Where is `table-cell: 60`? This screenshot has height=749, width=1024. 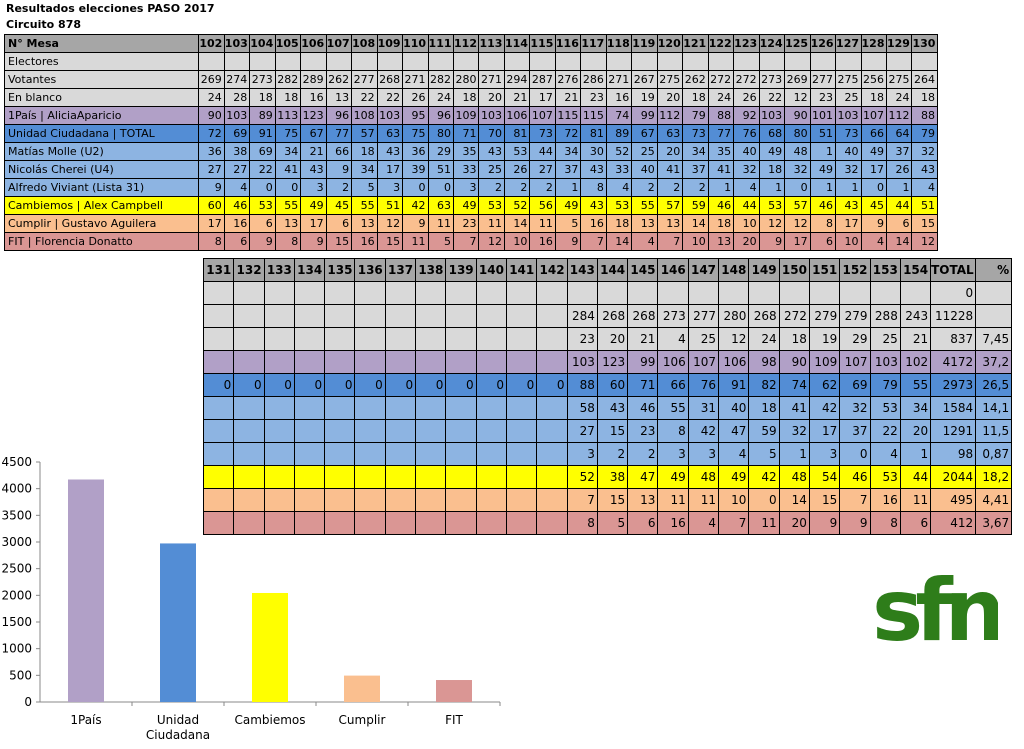
table-cell: 60 is located at coordinates (211, 205).